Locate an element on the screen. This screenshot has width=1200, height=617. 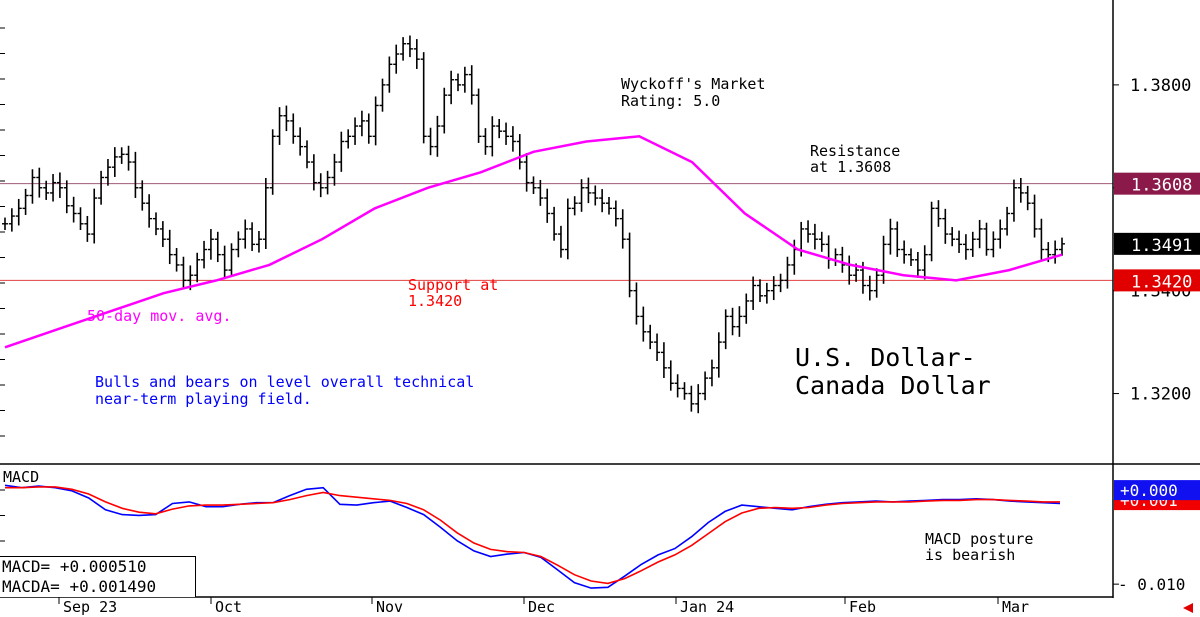
y-tick-label: 1.3200 is located at coordinates (1160, 395).